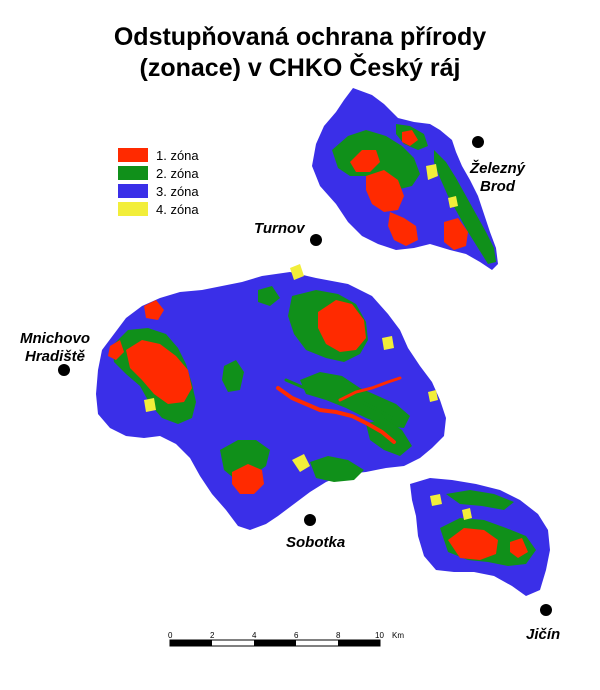 This screenshot has width=600, height=690. I want to click on town-label-zelezny-brod: Železný Brod, so click(497, 178).